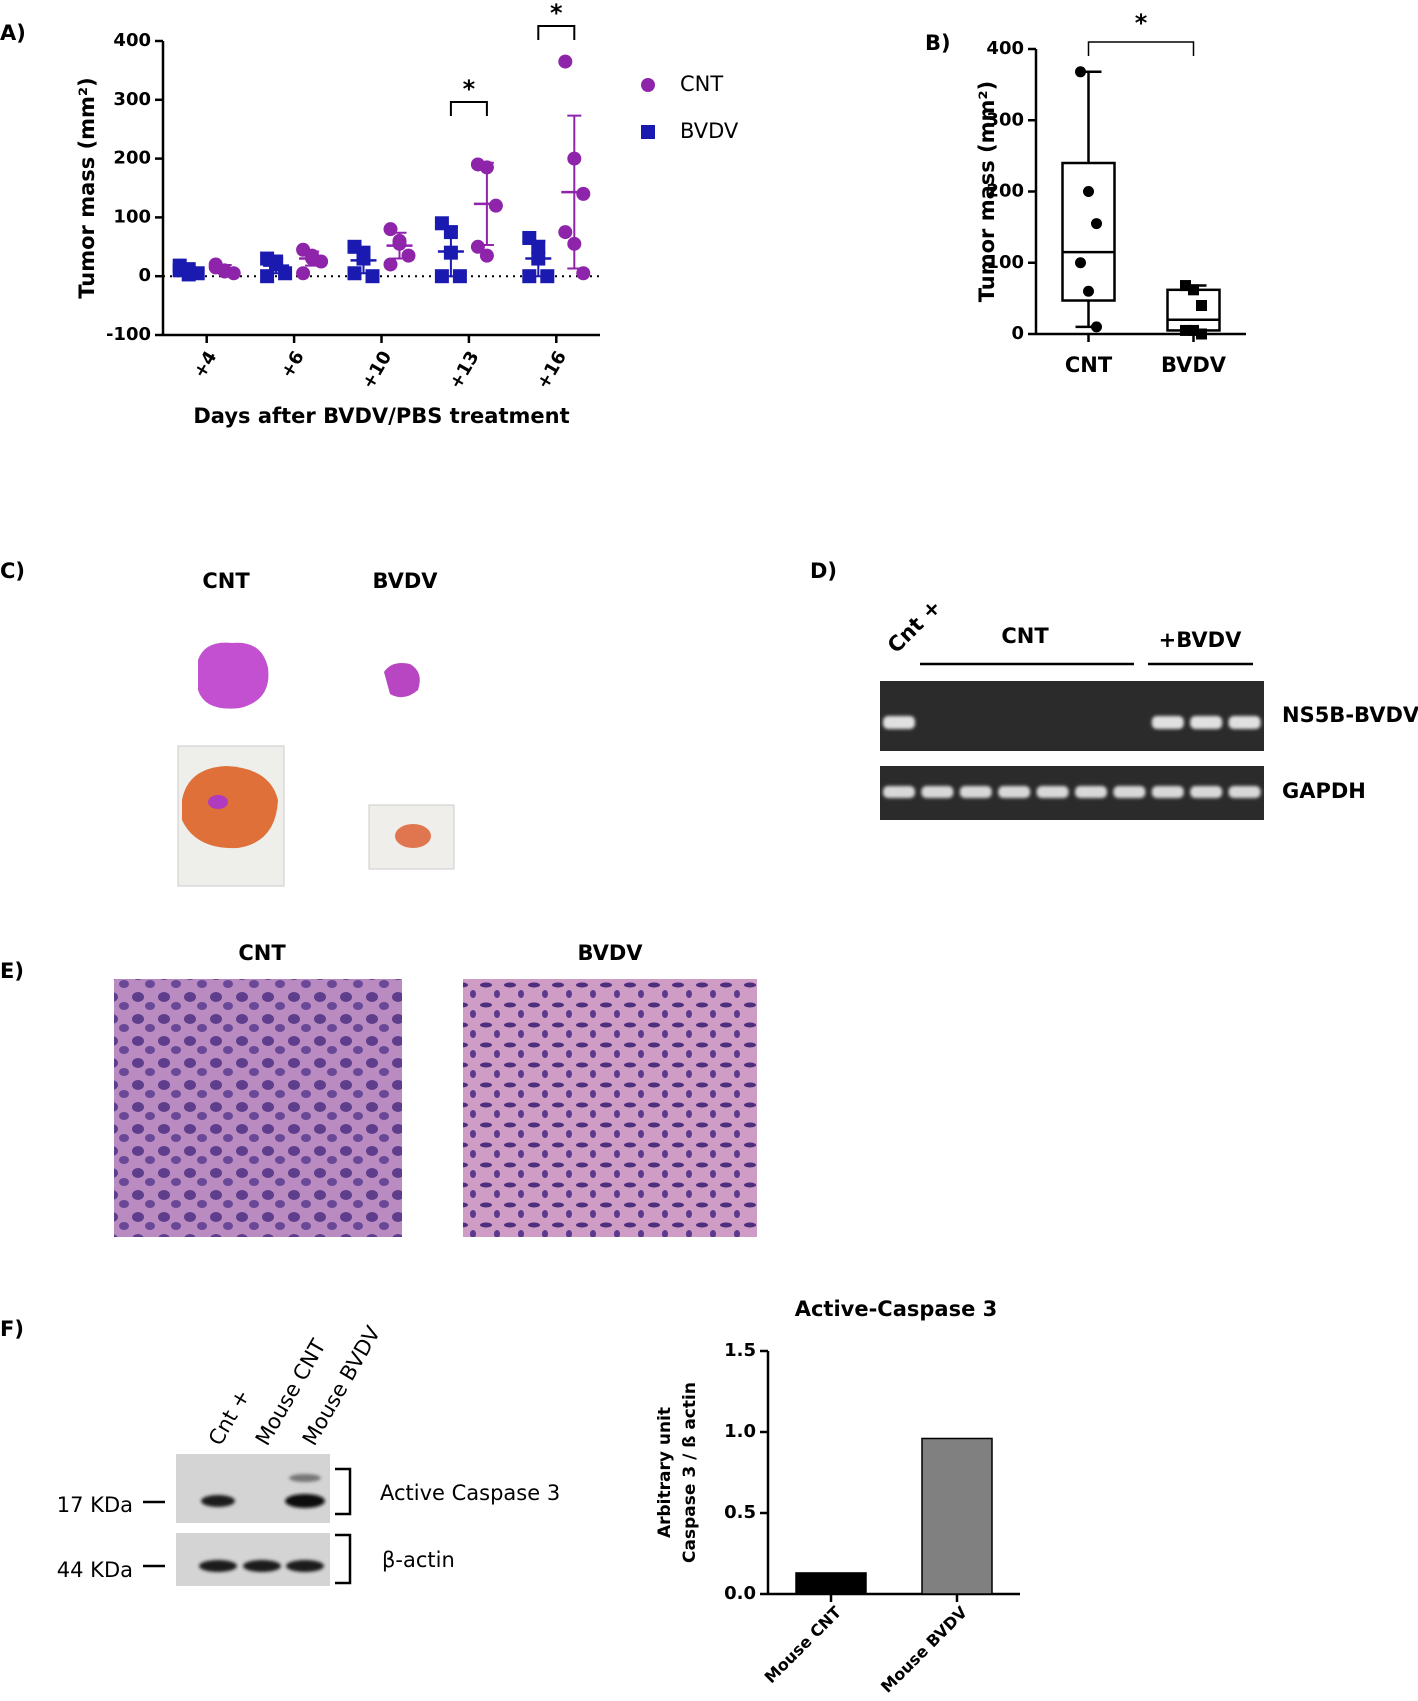  I want to click on chart-title: Active-Caspase 3, so click(896, 1309).